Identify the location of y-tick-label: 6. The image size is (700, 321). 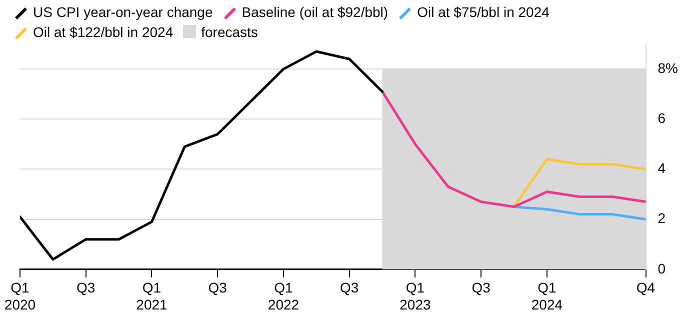
(662, 118).